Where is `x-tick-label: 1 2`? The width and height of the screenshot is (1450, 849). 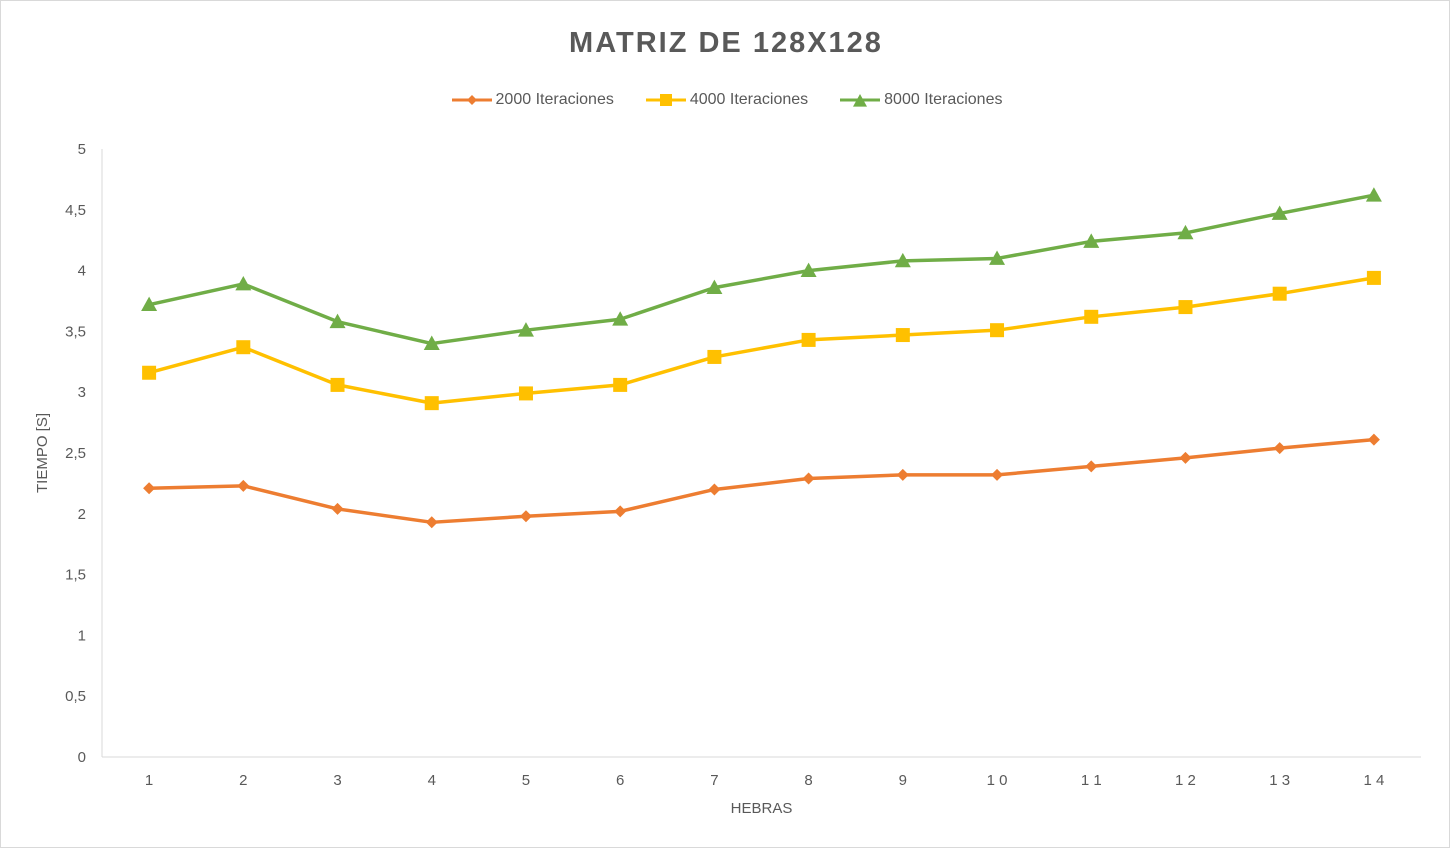
x-tick-label: 1 2 is located at coordinates (1185, 780).